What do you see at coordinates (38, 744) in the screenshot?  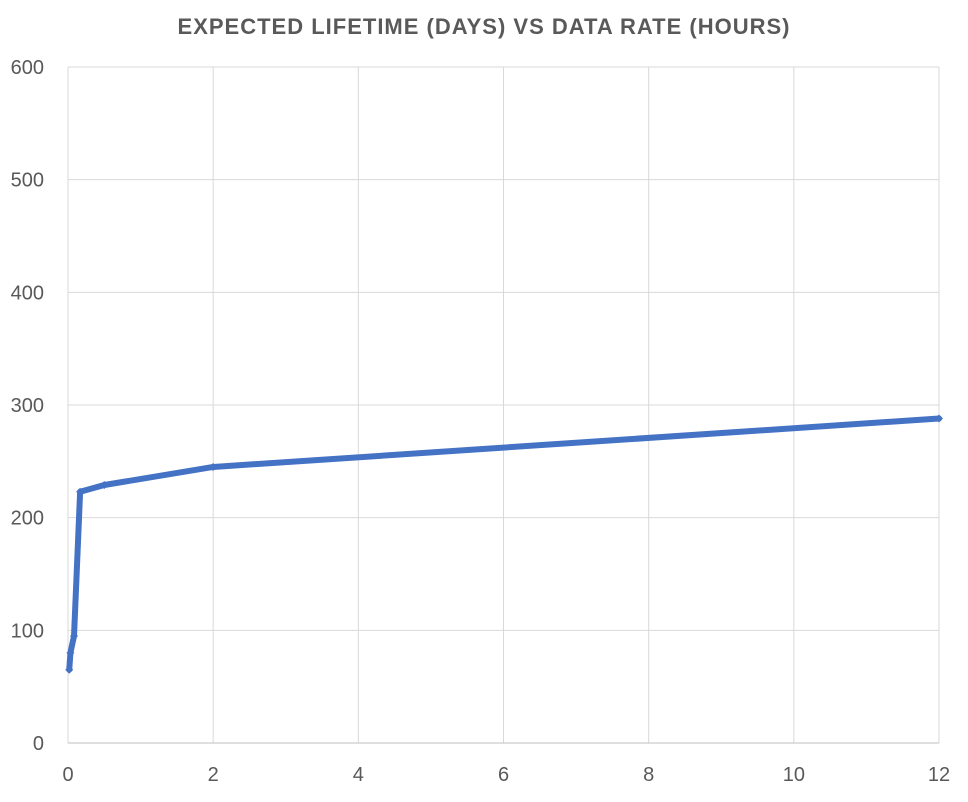 I see `y-tick-label: 0` at bounding box center [38, 744].